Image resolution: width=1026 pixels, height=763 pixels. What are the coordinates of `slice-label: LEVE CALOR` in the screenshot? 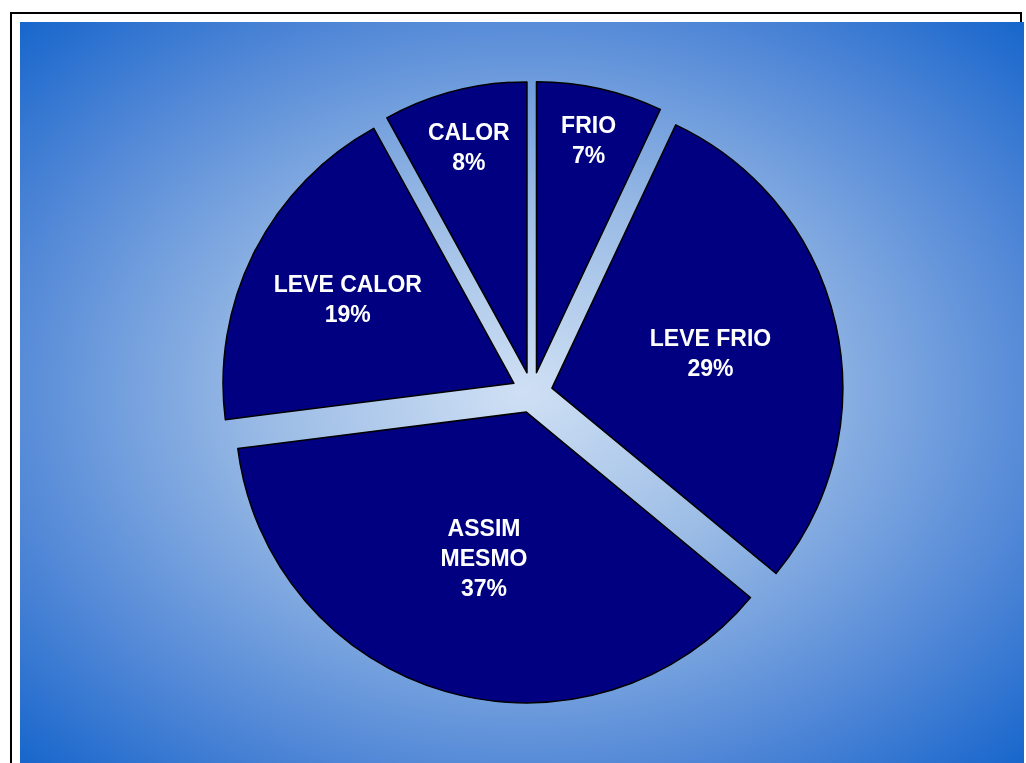 It's located at (348, 283).